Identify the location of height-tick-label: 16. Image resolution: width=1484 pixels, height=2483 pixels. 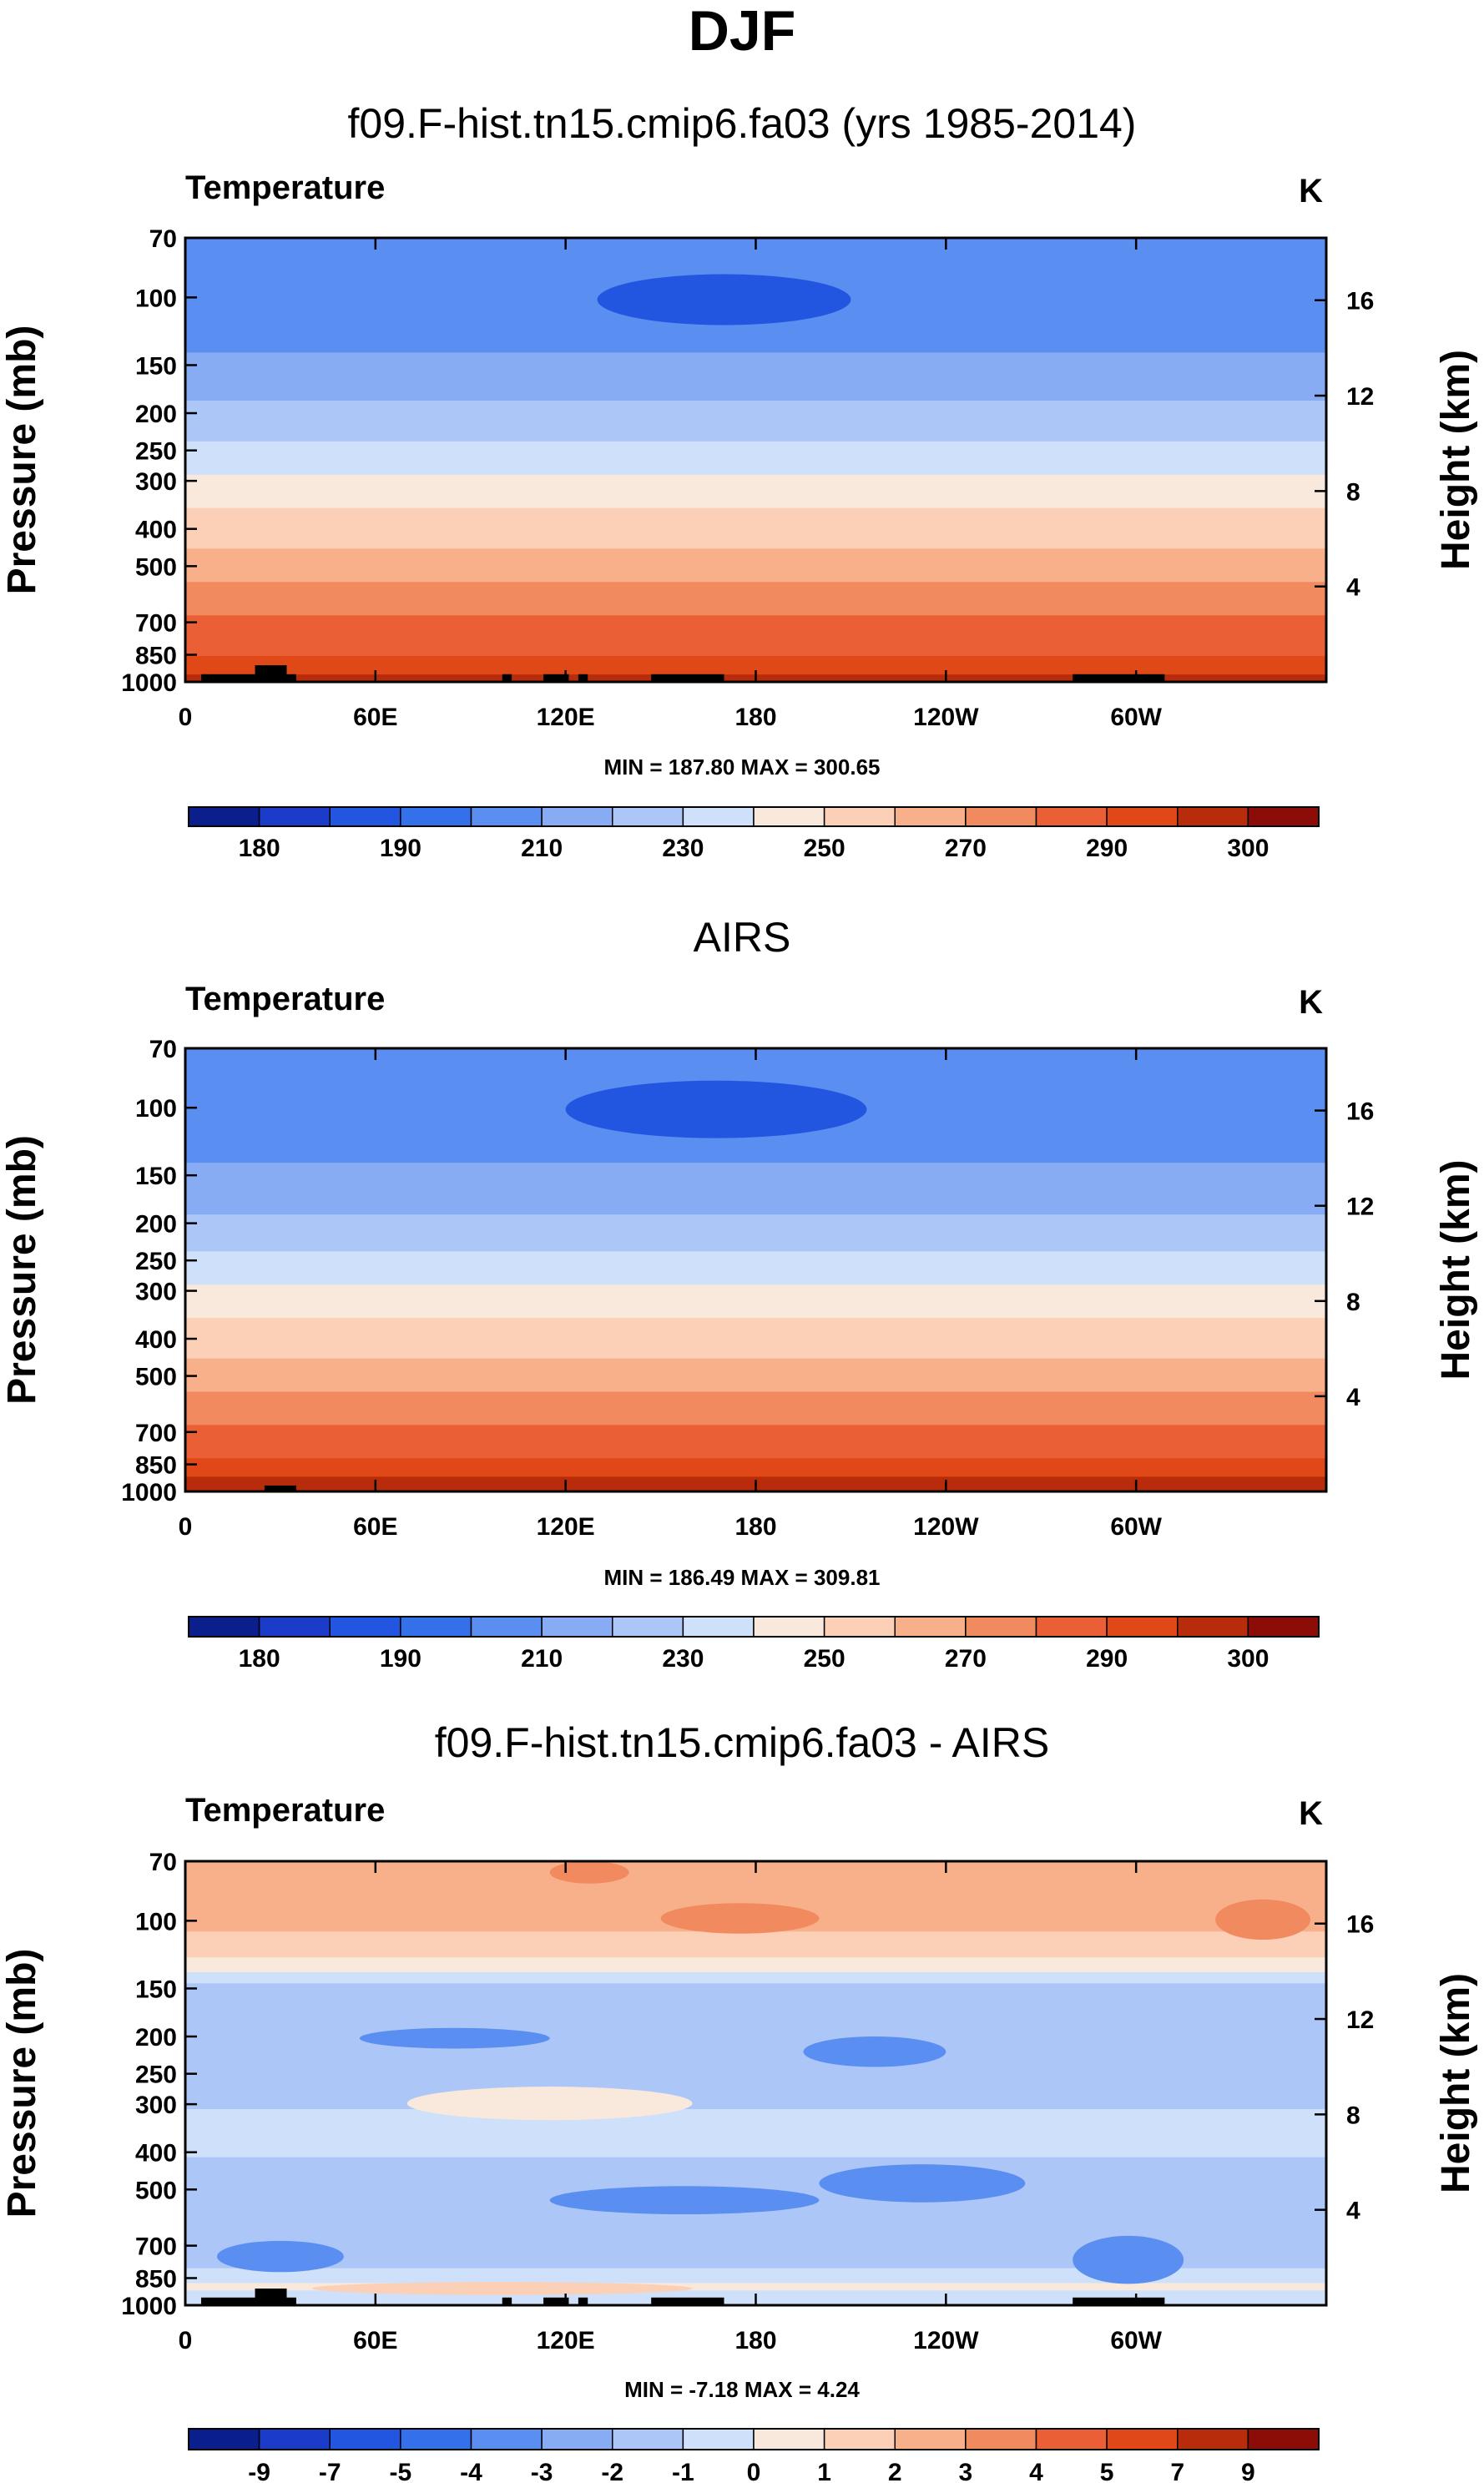
(1360, 1925).